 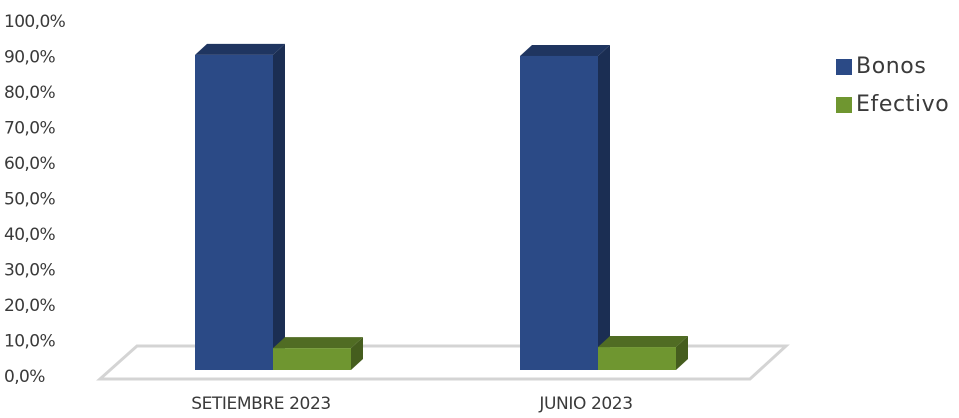 What do you see at coordinates (29, 164) in the screenshot?
I see `y-tick-label: 60,0%` at bounding box center [29, 164].